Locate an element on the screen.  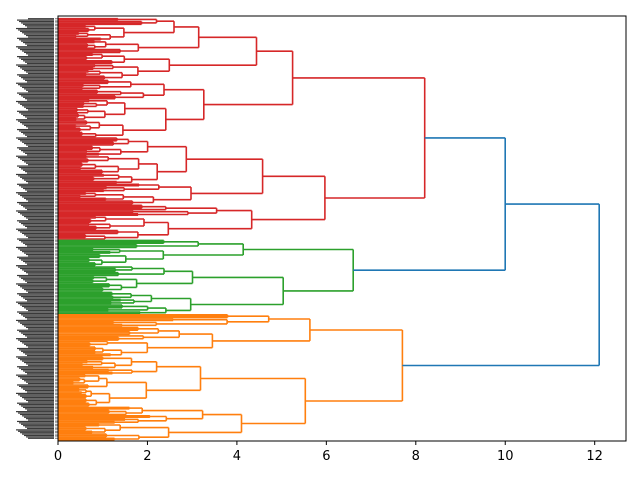
x-tick-label-6: 6 is located at coordinates (326, 456).